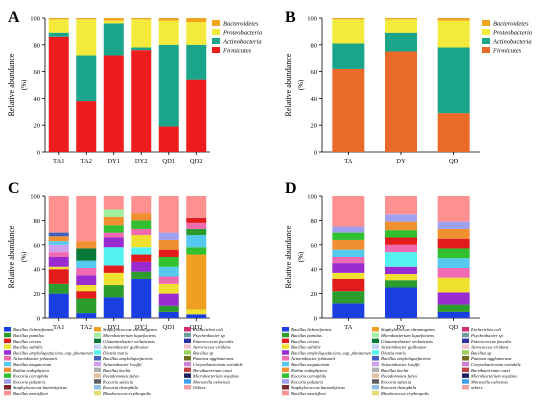 This screenshot has width=550, height=407. I want to click on species-label: Dietzia maris, so click(393, 352).